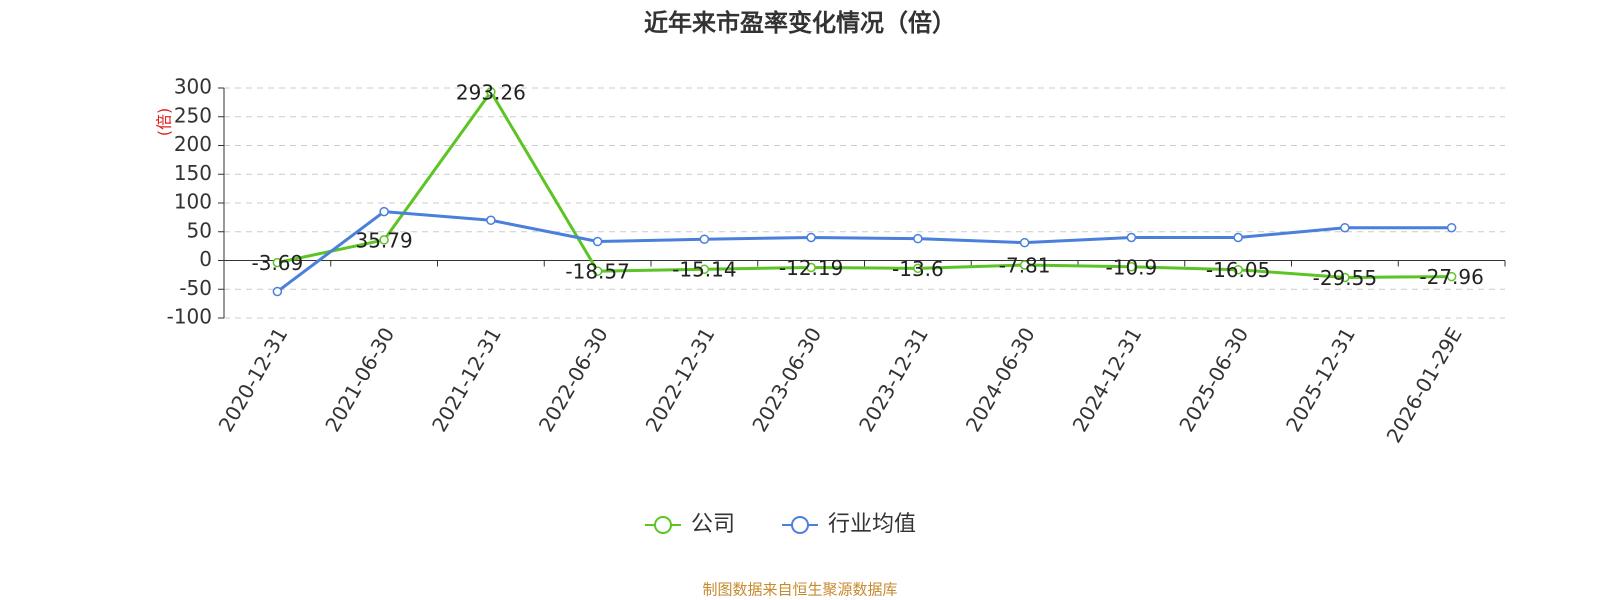 The width and height of the screenshot is (1600, 600). What do you see at coordinates (253, 379) in the screenshot?
I see `x-tick-label: 2020-12-31` at bounding box center [253, 379].